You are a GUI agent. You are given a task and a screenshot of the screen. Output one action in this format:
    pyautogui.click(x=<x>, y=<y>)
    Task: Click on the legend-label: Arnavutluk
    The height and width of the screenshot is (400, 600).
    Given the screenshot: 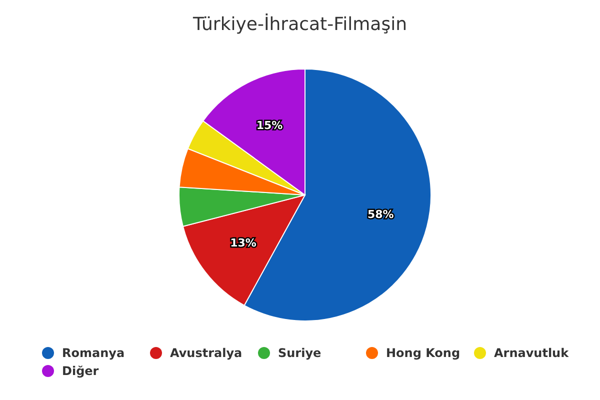 What is the action you would take?
    pyautogui.click(x=531, y=353)
    